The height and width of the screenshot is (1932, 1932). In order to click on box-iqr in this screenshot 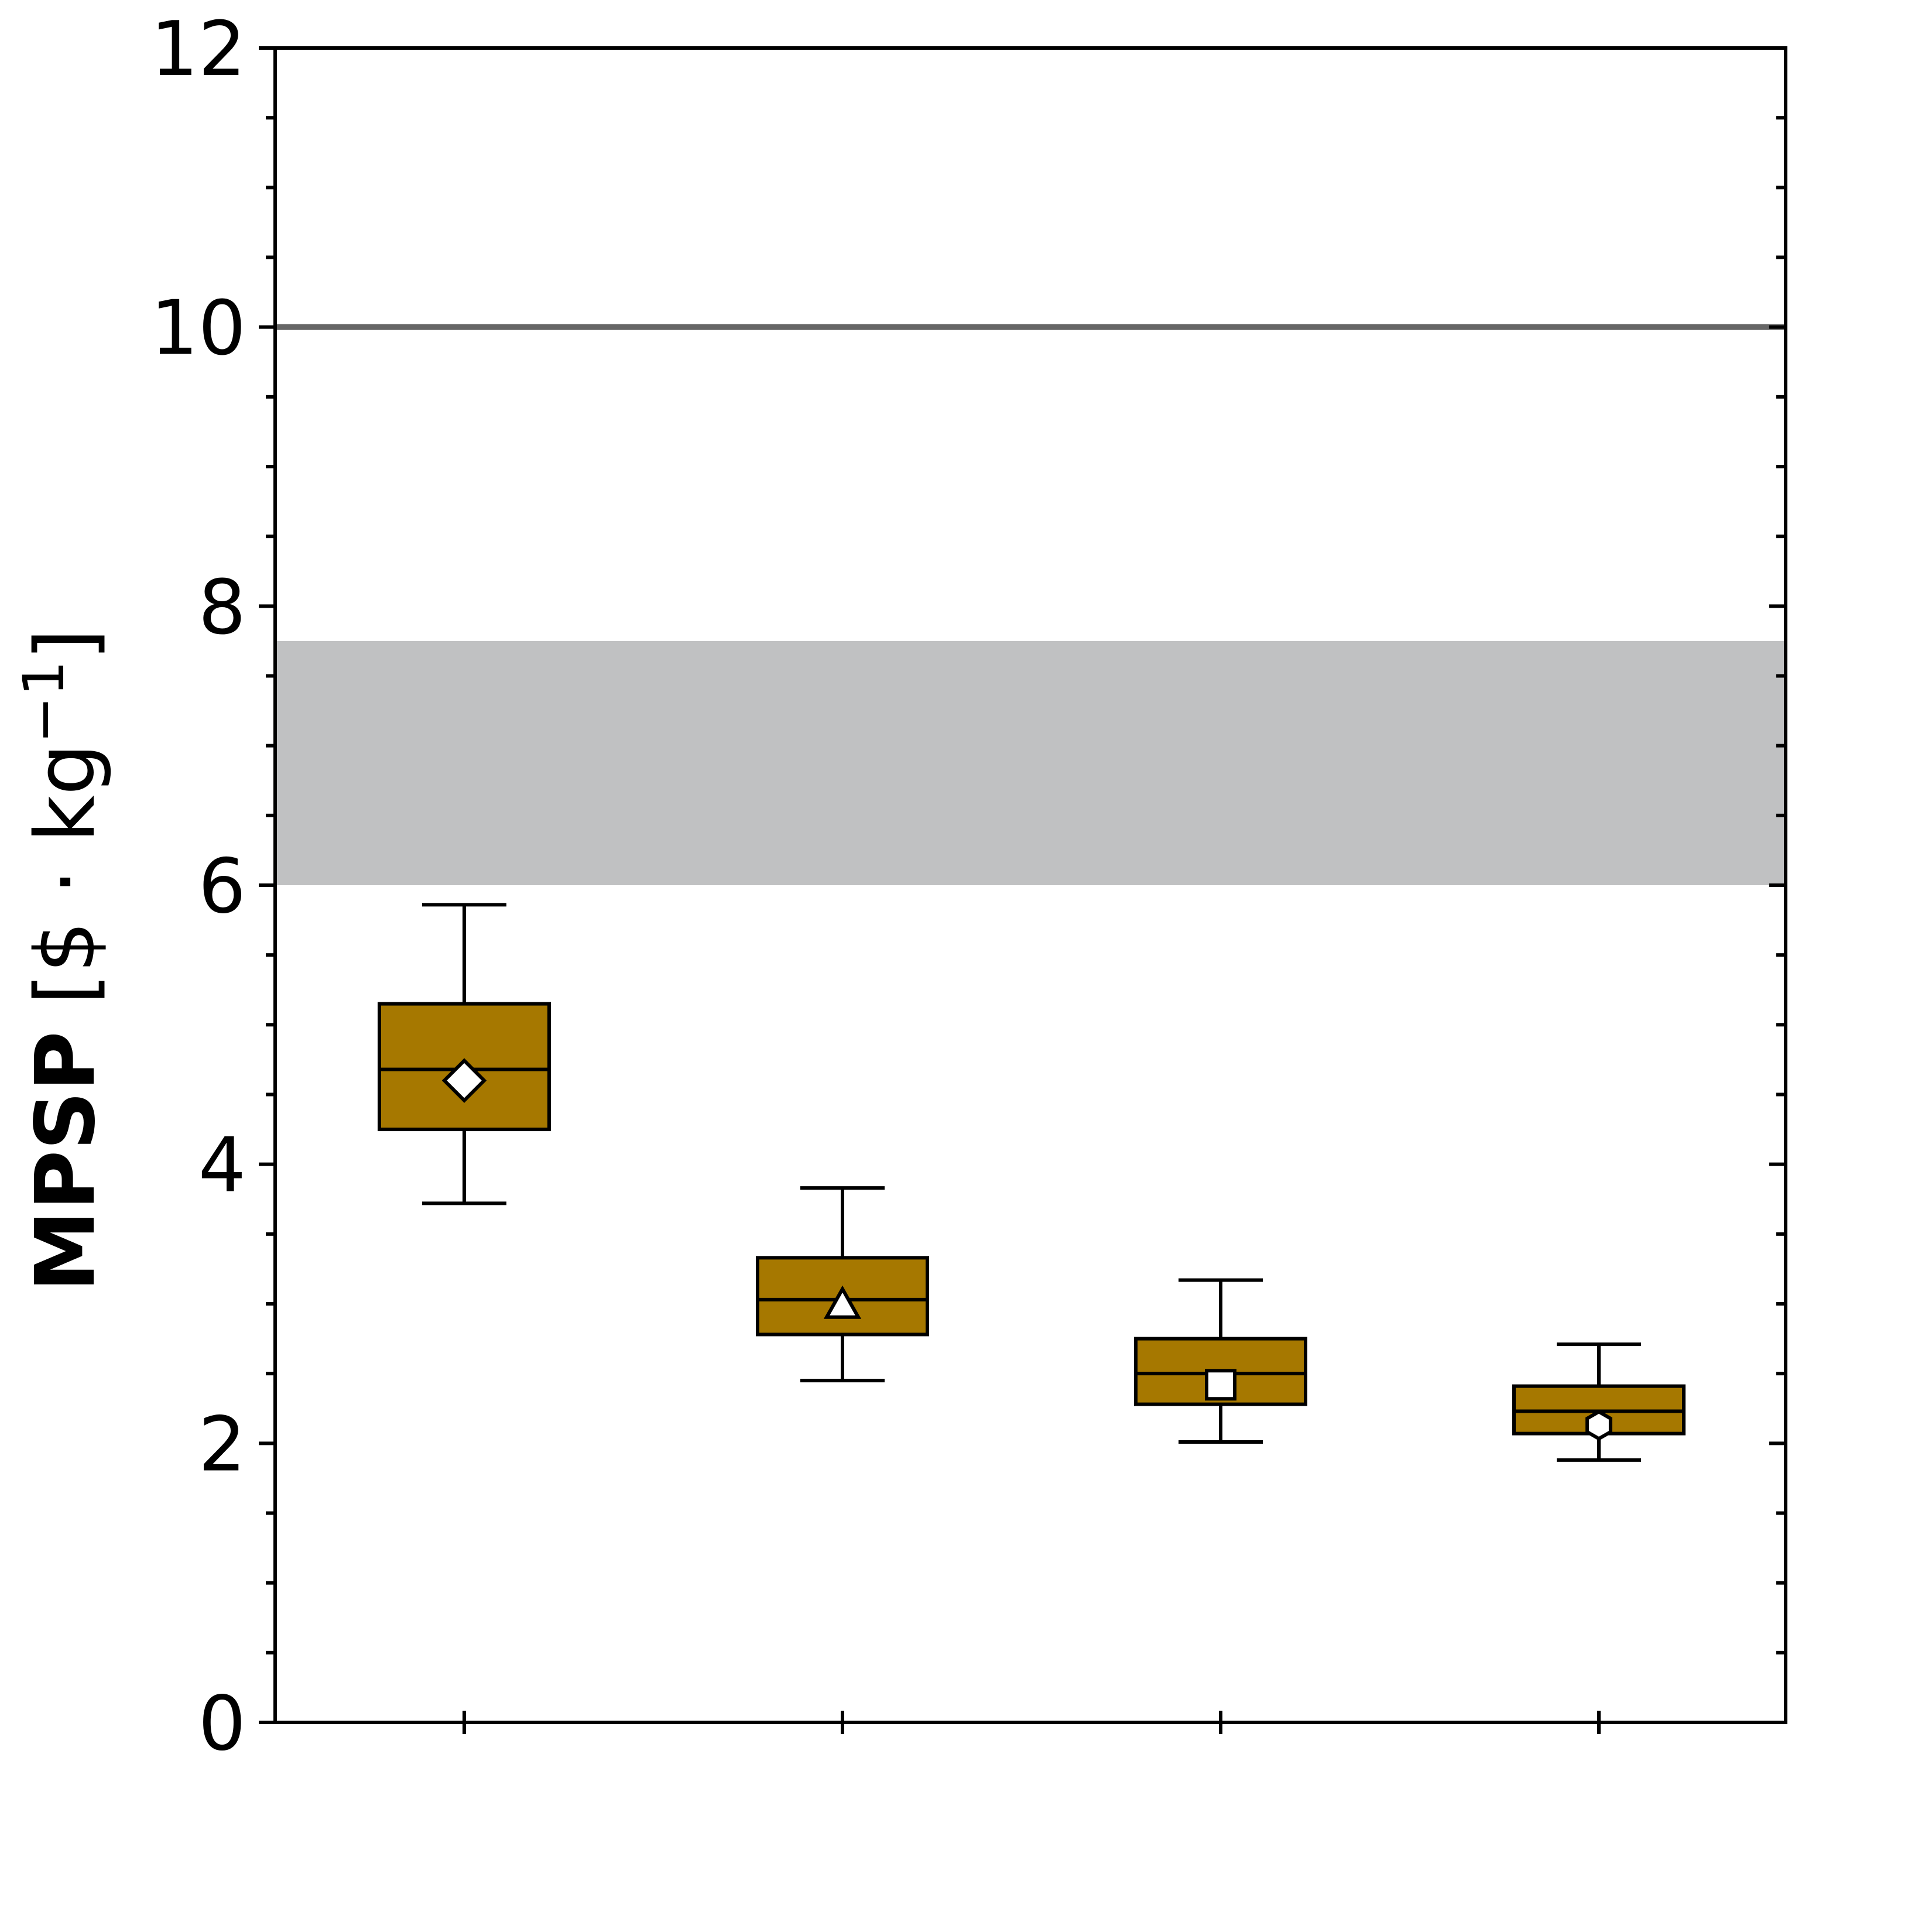, I will do `click(842, 1296)`.